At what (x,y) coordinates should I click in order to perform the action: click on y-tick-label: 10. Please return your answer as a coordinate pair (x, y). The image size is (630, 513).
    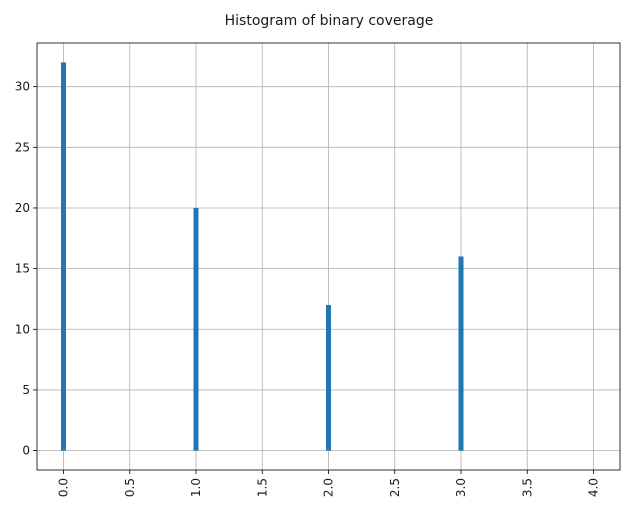
    Looking at the image, I should click on (22, 329).